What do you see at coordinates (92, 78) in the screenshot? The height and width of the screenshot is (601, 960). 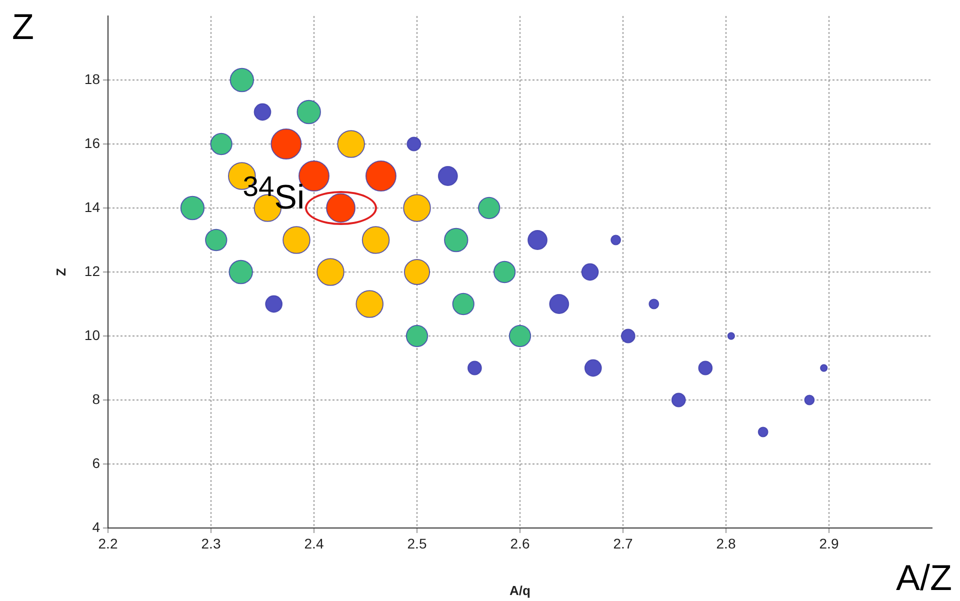 I see `y-tick-label: 18` at bounding box center [92, 78].